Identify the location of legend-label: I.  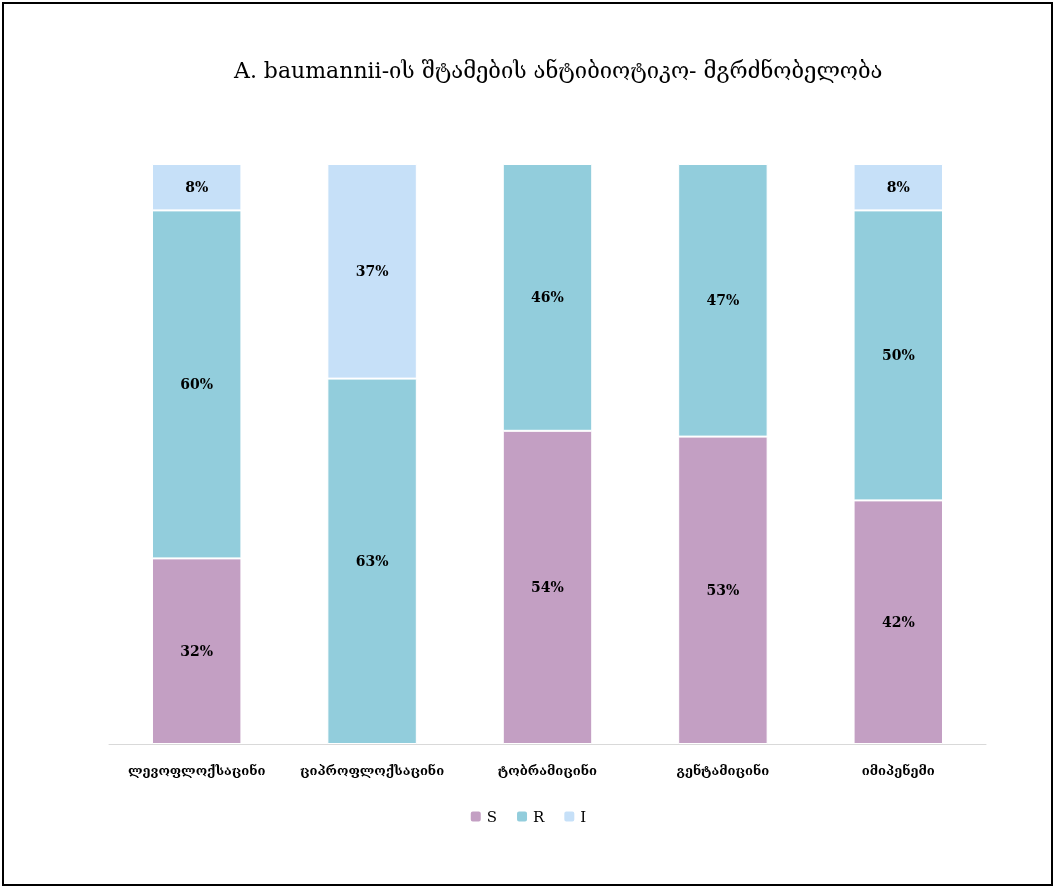
(583, 816).